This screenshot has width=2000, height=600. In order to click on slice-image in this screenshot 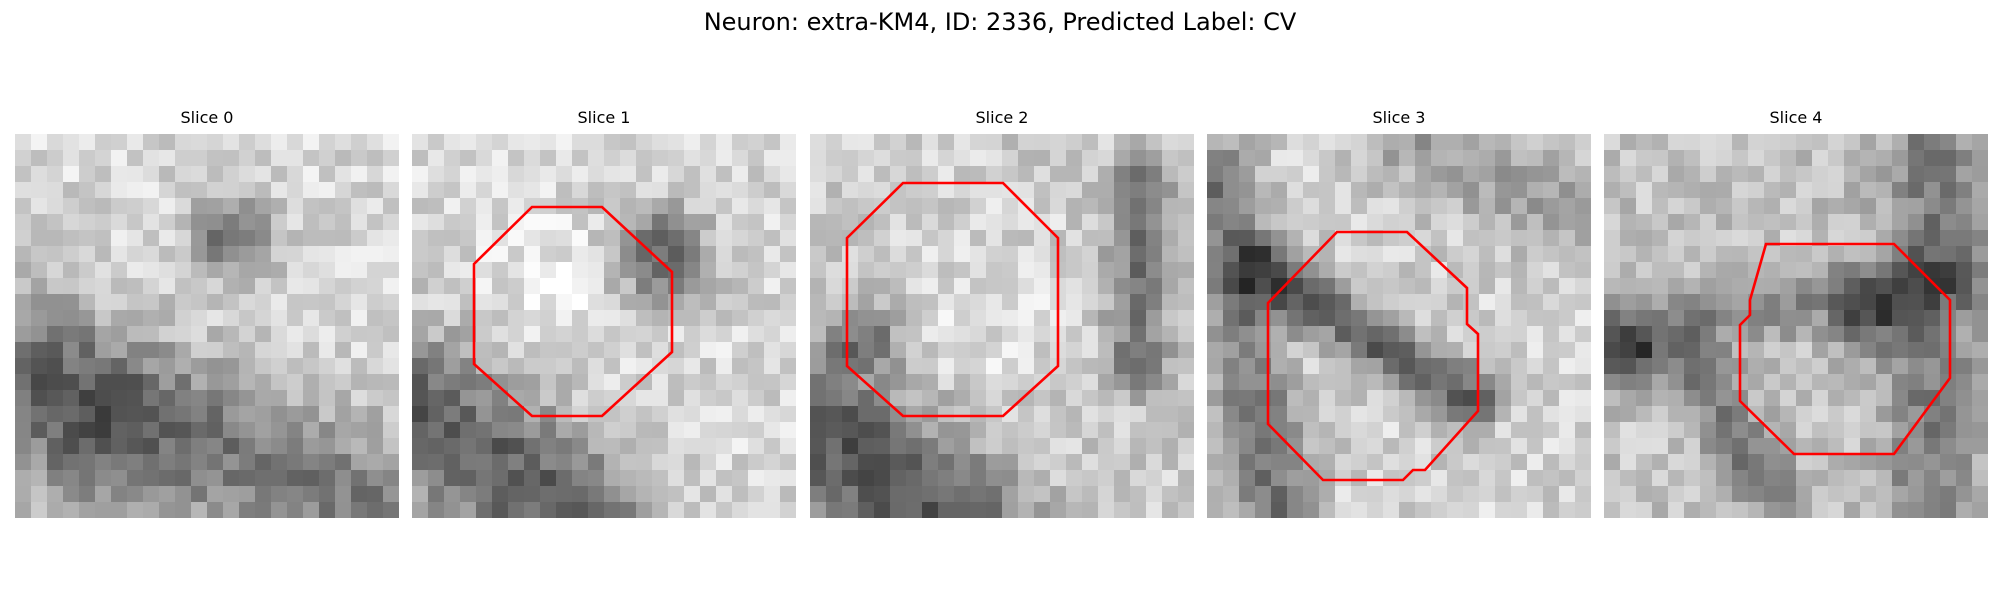, I will do `click(207, 326)`.